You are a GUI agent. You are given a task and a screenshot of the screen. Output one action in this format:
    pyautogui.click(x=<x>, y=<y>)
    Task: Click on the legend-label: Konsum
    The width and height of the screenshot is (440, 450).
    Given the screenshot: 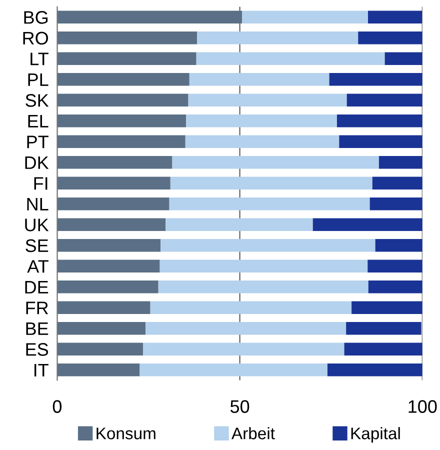 What is the action you would take?
    pyautogui.click(x=126, y=434)
    